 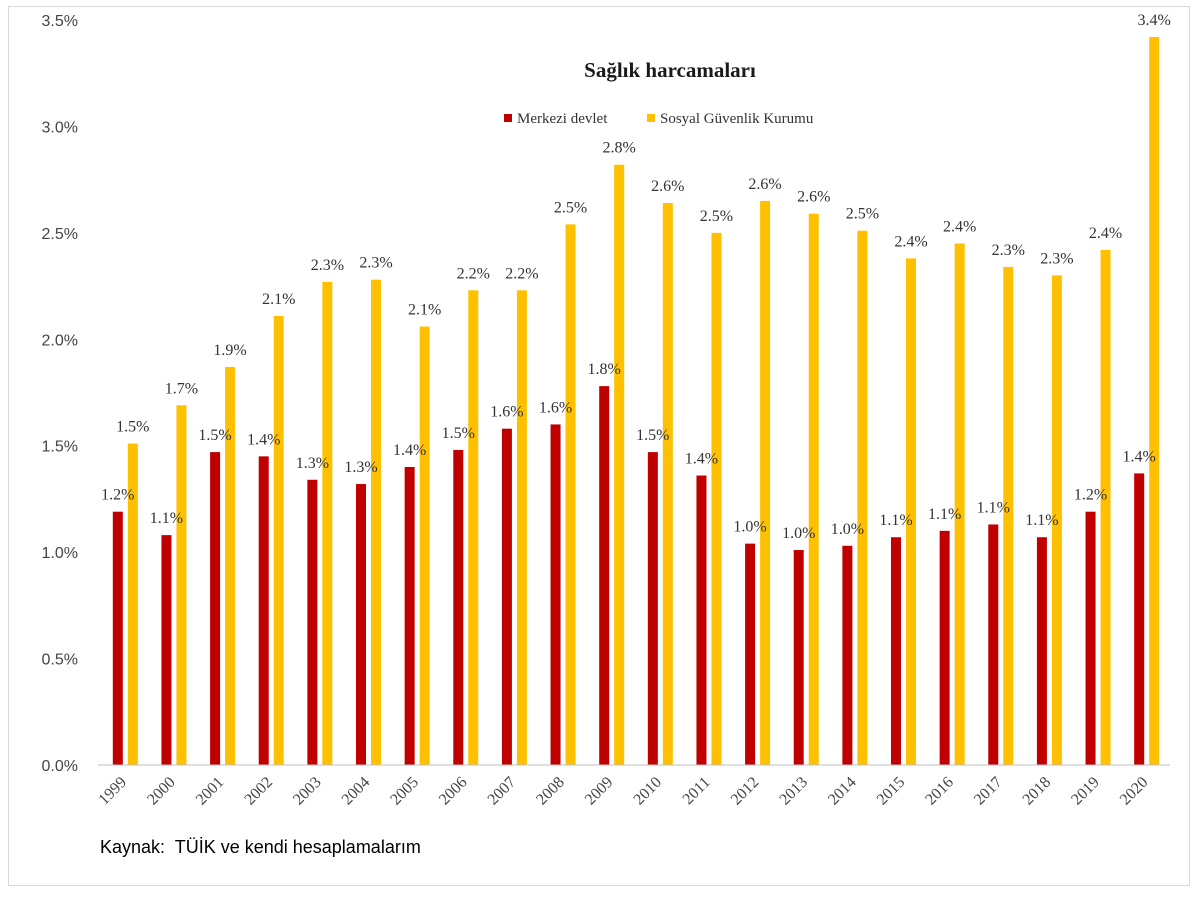 What do you see at coordinates (356, 791) in the screenshot?
I see `x-tick-label: 2004` at bounding box center [356, 791].